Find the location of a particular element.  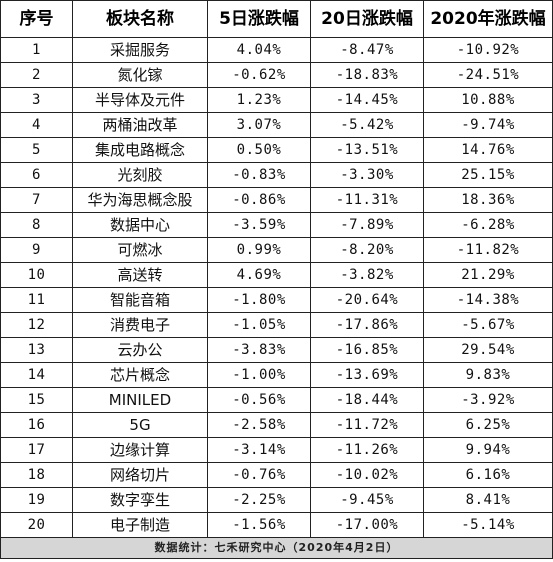

table-row: 17 边缘计算 -3.14% -11.26% 9.94% is located at coordinates (276, 450).